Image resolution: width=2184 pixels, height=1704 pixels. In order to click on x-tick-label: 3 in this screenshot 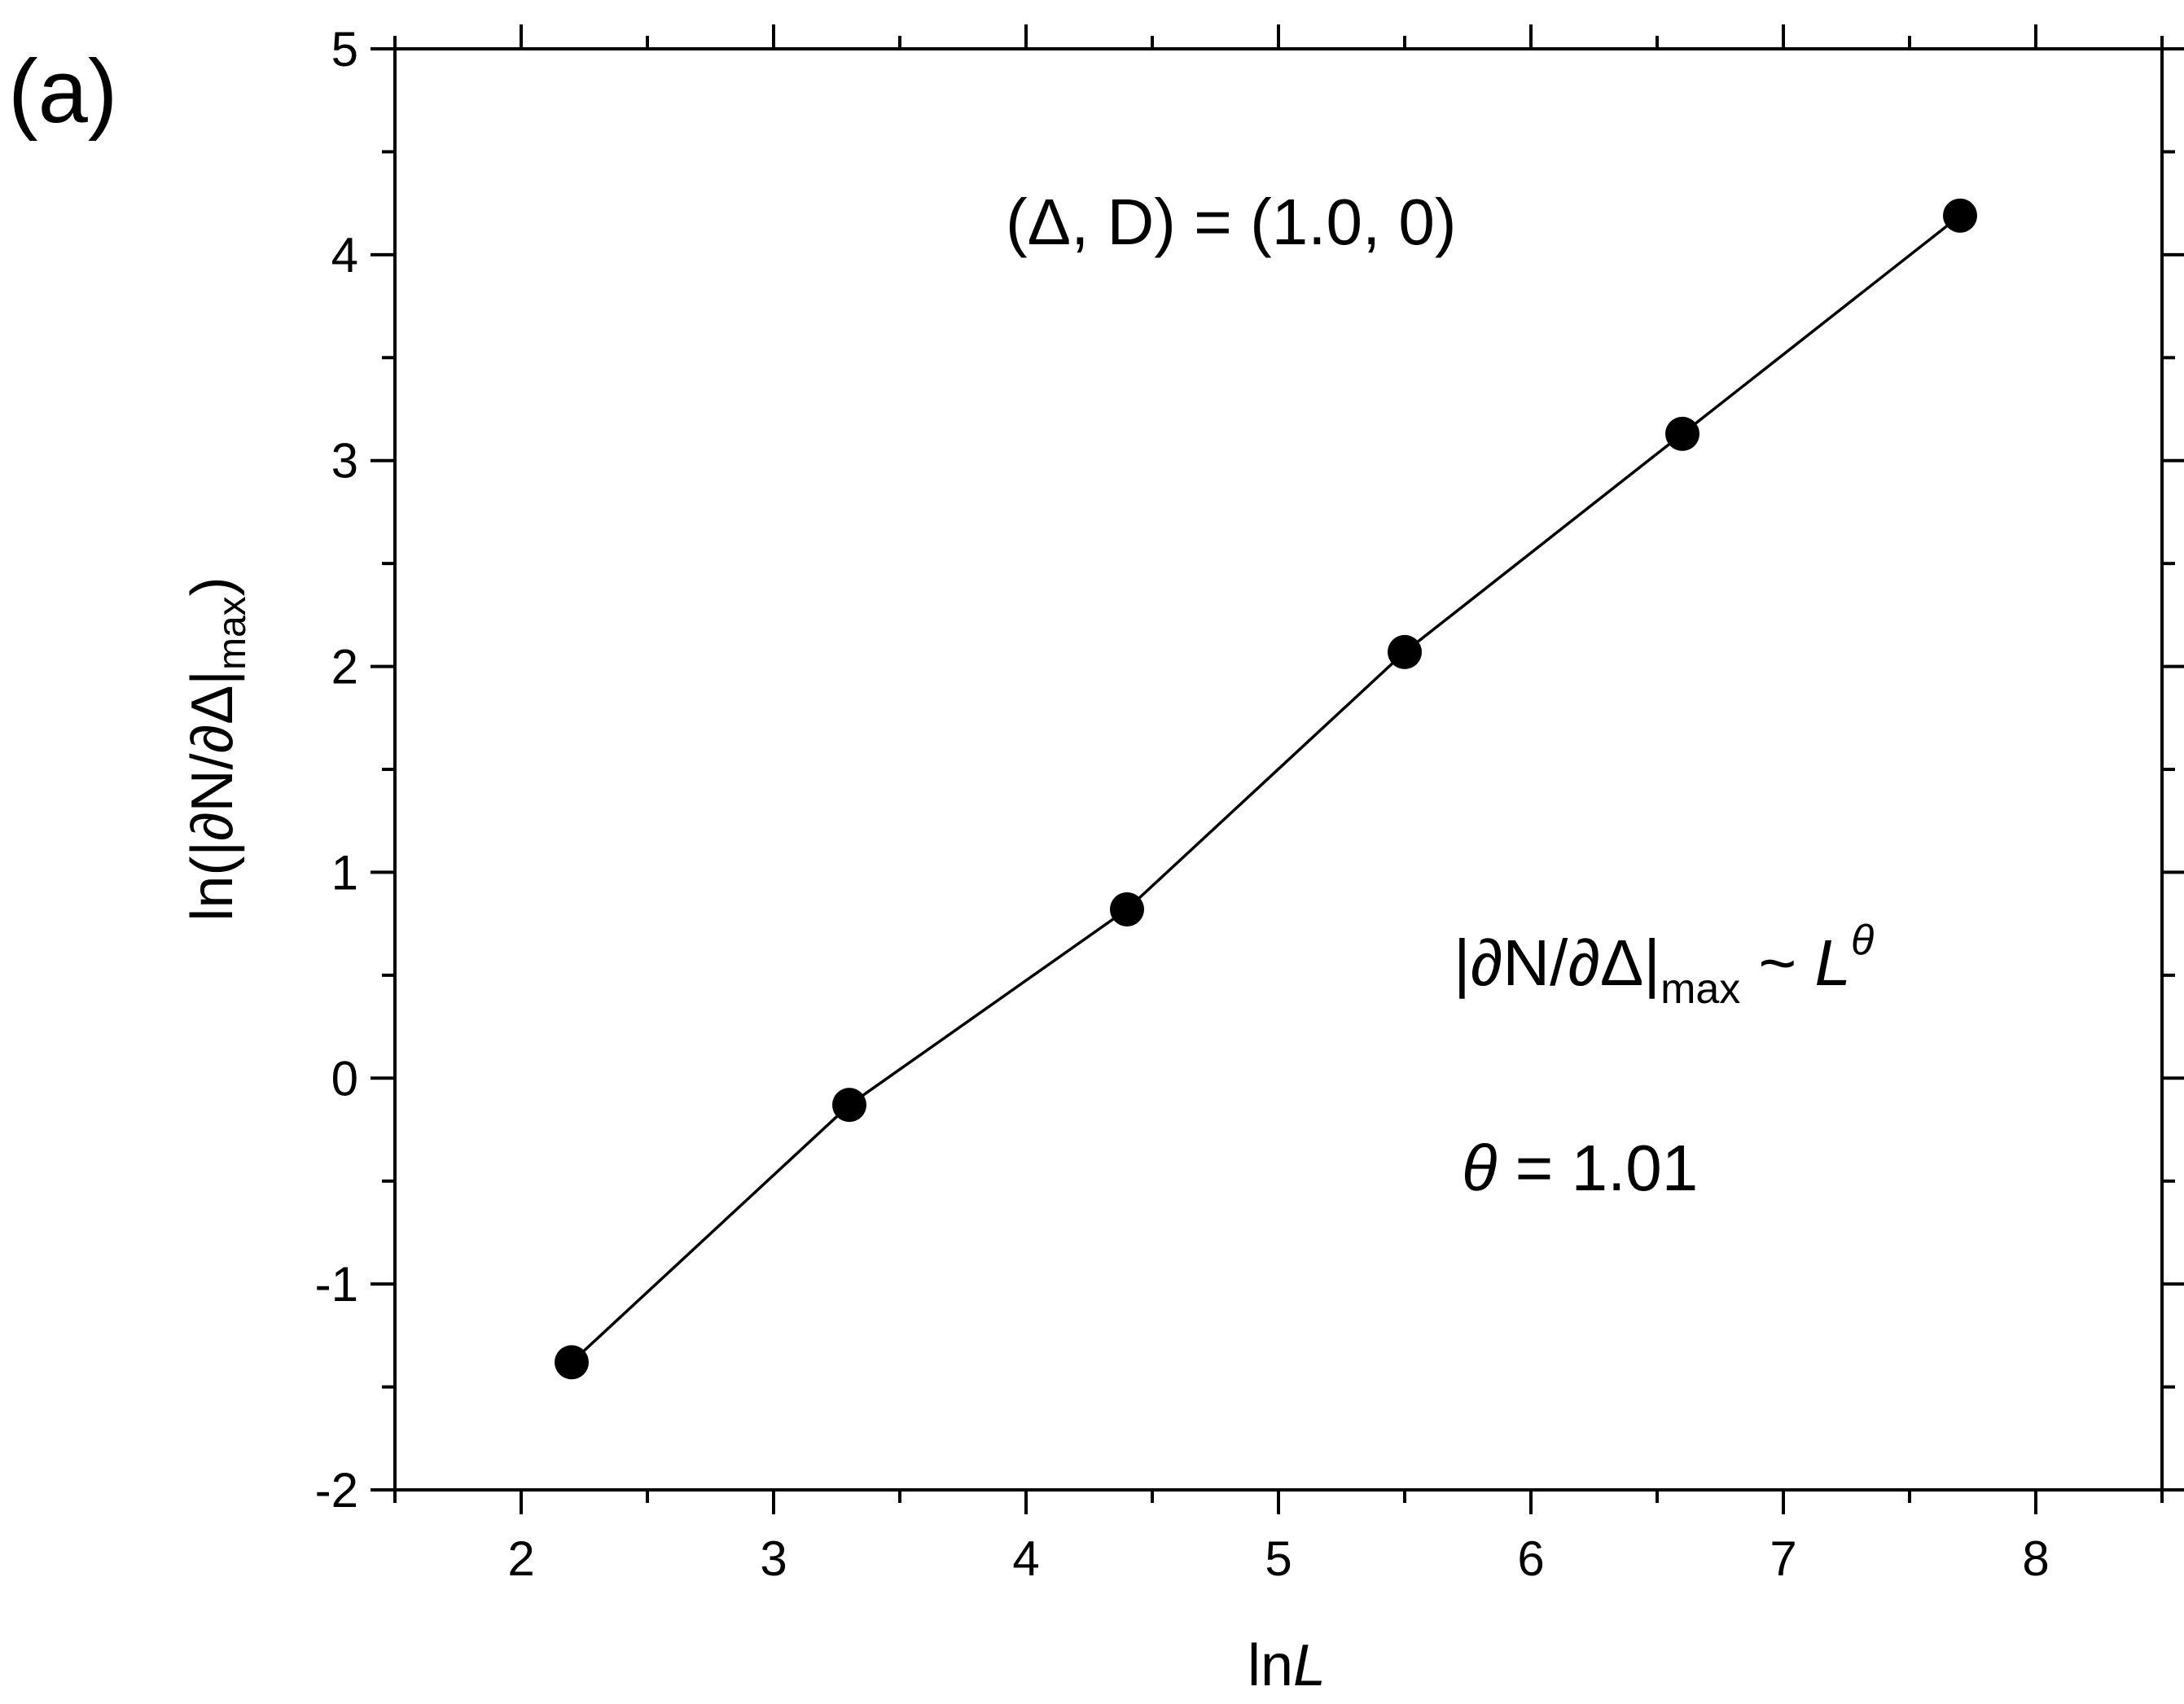, I will do `click(774, 1558)`.